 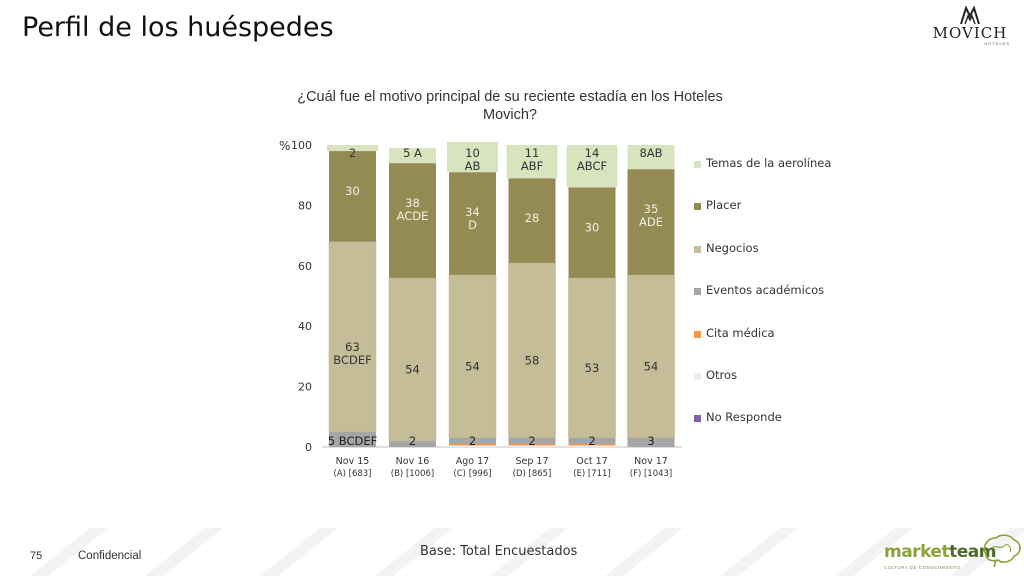 I want to click on x-tick-sublabel: (B) [1006], so click(x=412, y=474).